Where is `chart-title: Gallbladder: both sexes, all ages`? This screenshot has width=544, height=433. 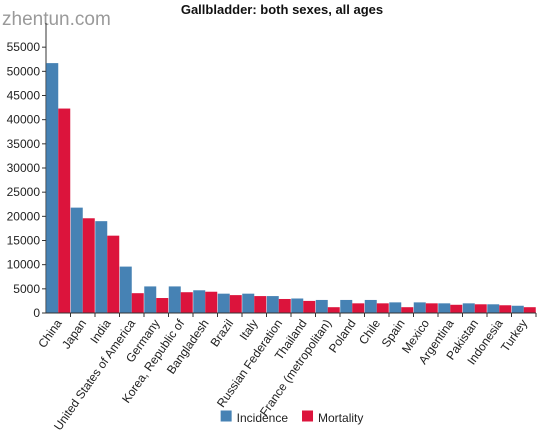 chart-title: Gallbladder: both sexes, all ages is located at coordinates (282, 9).